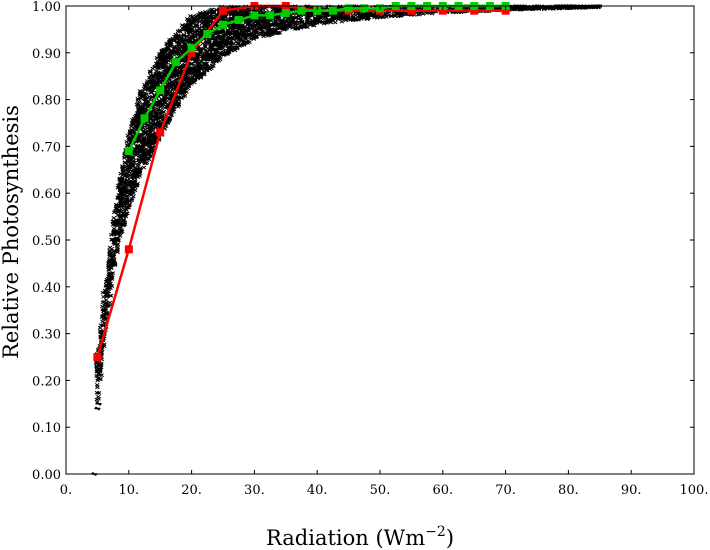  Describe the element at coordinates (435, 532) in the screenshot. I see `x-axis-title-sup: −2` at that location.